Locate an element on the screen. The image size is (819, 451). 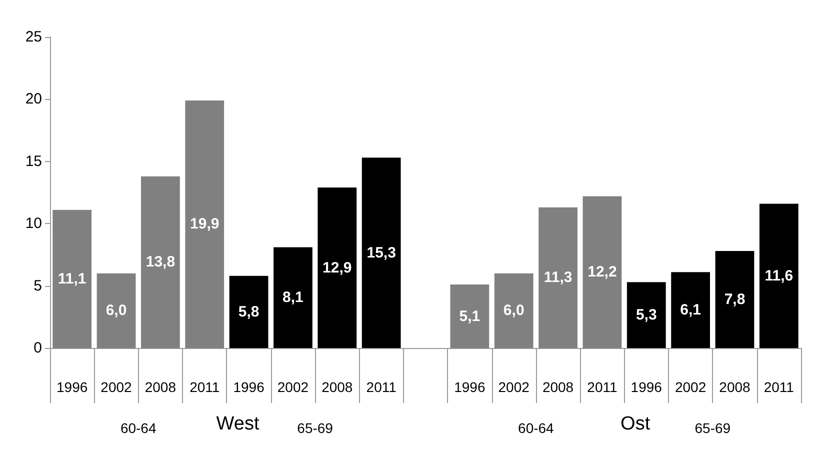
data-label: 12,2 is located at coordinates (602, 272).